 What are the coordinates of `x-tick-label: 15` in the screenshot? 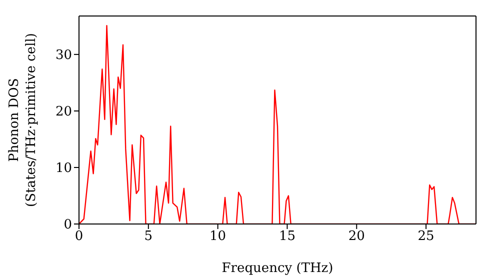 It's located at (287, 236).